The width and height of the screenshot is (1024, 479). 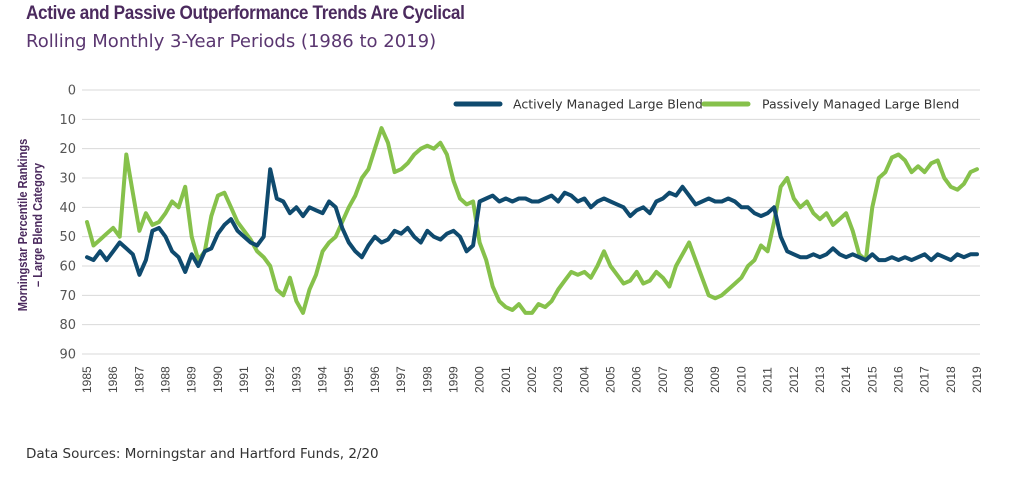 I want to click on x-tick-label: 1996, so click(x=375, y=379).